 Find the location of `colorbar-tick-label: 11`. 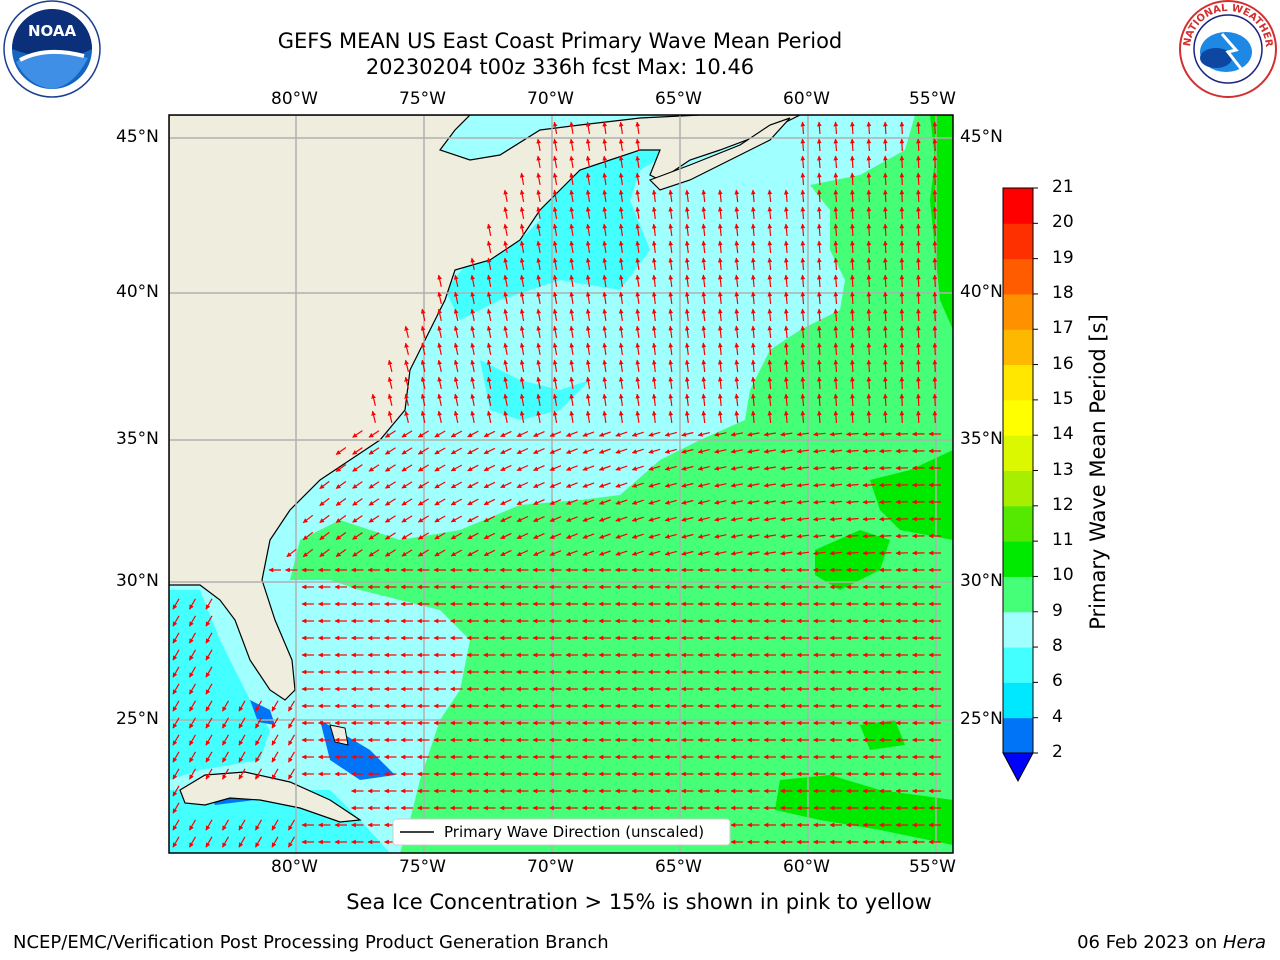

colorbar-tick-label: 11 is located at coordinates (1063, 540).